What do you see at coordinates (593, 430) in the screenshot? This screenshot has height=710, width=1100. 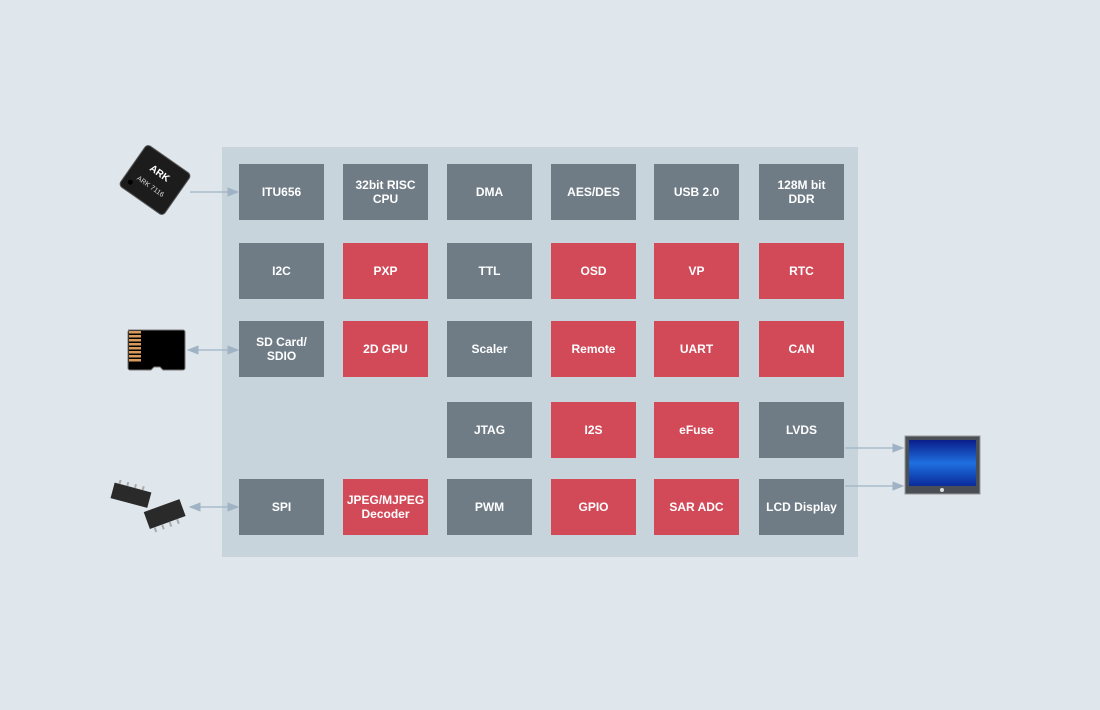 I see `block-i2s: I2S` at bounding box center [593, 430].